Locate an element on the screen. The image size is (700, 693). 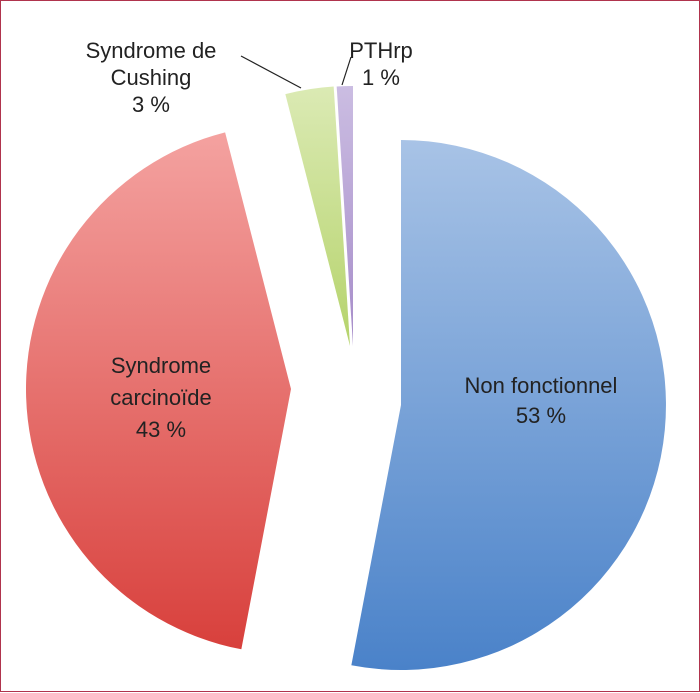
slice-label: carcinoïde is located at coordinates (161, 397).